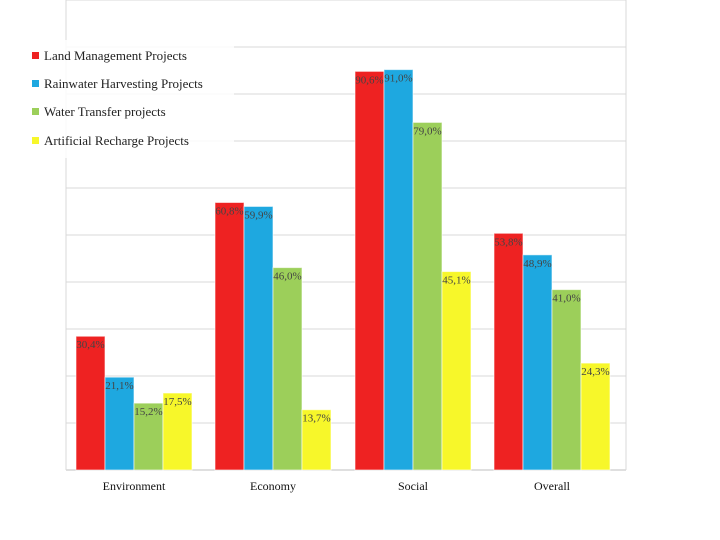  What do you see at coordinates (427, 131) in the screenshot?
I see `data-label: 79,0%` at bounding box center [427, 131].